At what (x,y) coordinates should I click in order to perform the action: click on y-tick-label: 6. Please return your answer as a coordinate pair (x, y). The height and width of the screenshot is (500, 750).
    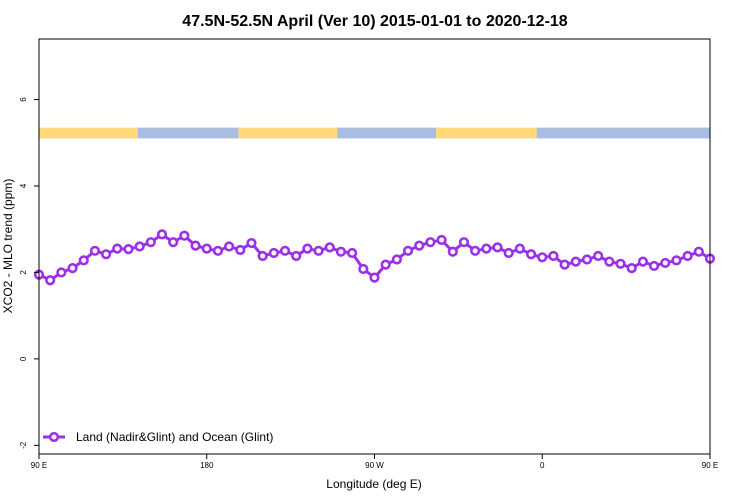
    Looking at the image, I should click on (23, 99).